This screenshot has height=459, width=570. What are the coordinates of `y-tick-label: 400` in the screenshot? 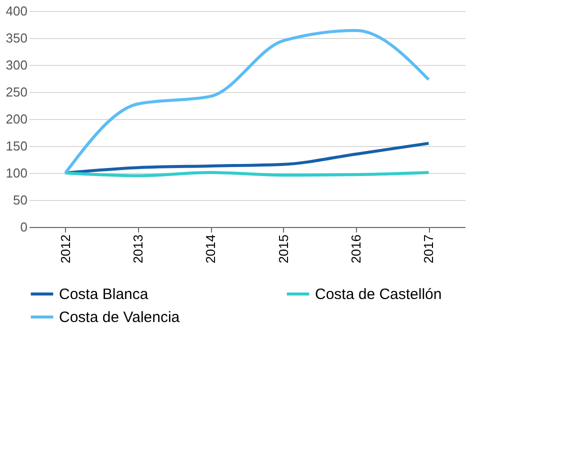 It's located at (17, 11).